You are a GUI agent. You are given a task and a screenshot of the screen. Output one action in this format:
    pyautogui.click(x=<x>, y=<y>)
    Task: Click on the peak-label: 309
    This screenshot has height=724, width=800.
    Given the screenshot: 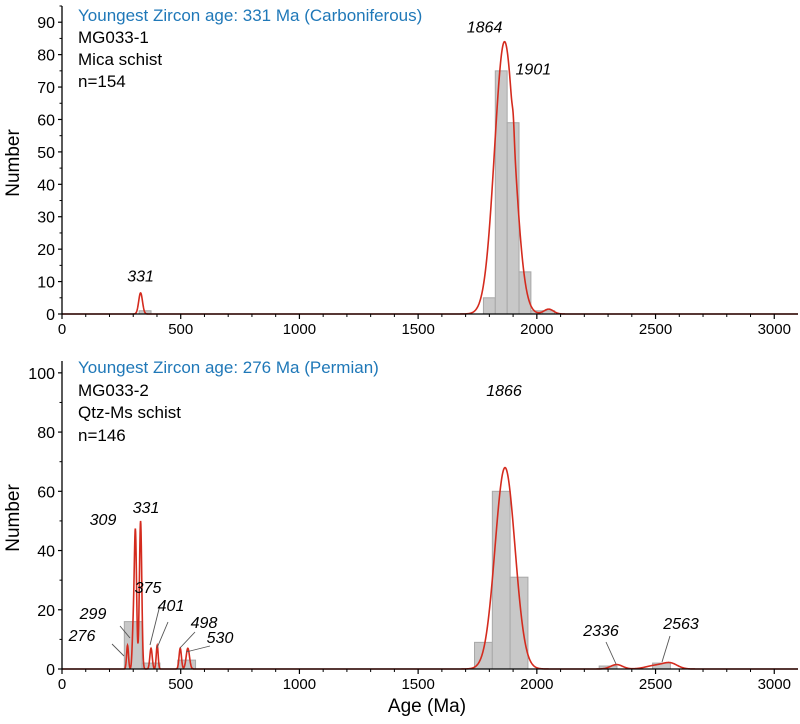 What is the action you would take?
    pyautogui.click(x=103, y=520)
    